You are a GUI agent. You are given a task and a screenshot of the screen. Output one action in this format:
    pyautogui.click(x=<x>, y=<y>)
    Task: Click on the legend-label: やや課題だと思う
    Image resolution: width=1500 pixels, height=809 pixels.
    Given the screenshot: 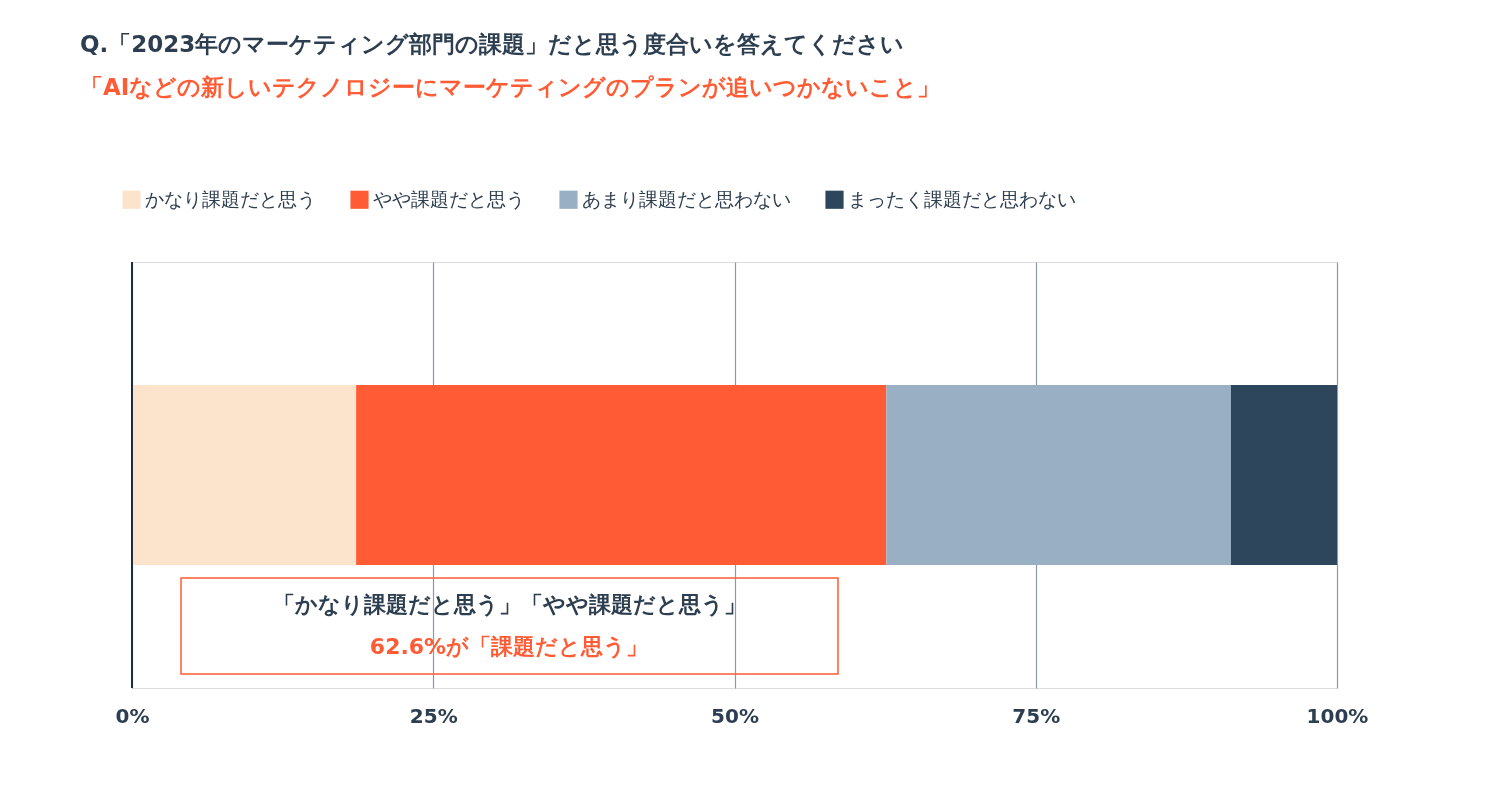 What is the action you would take?
    pyautogui.click(x=449, y=198)
    